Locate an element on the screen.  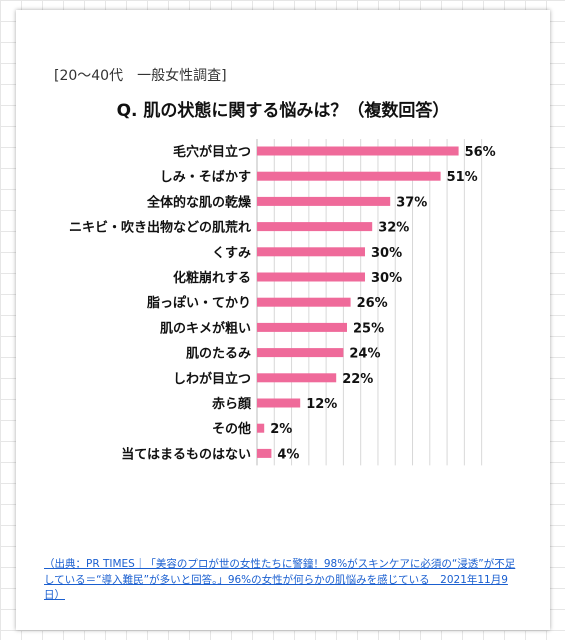
value-label: 4% is located at coordinates (288, 454).